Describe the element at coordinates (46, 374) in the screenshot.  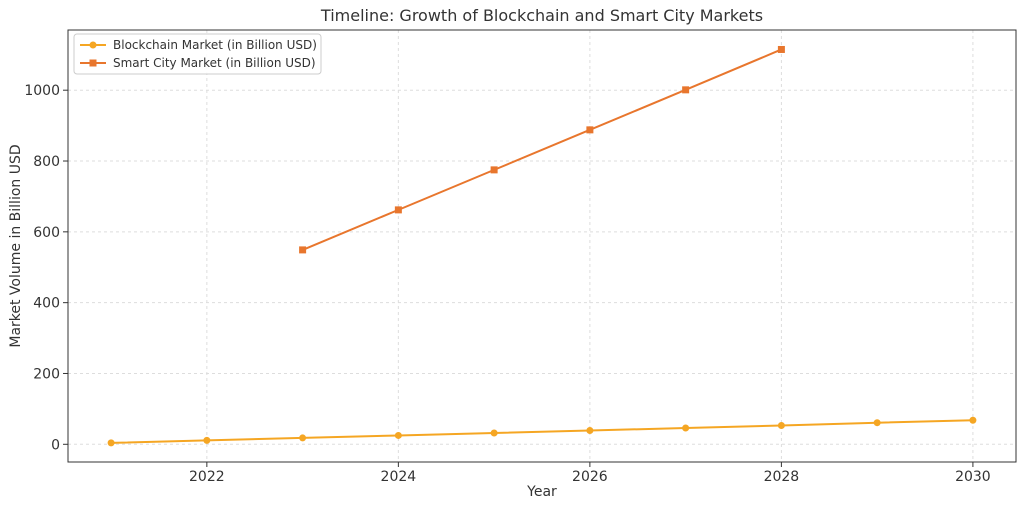
I see `y-tick-label: 200` at that location.